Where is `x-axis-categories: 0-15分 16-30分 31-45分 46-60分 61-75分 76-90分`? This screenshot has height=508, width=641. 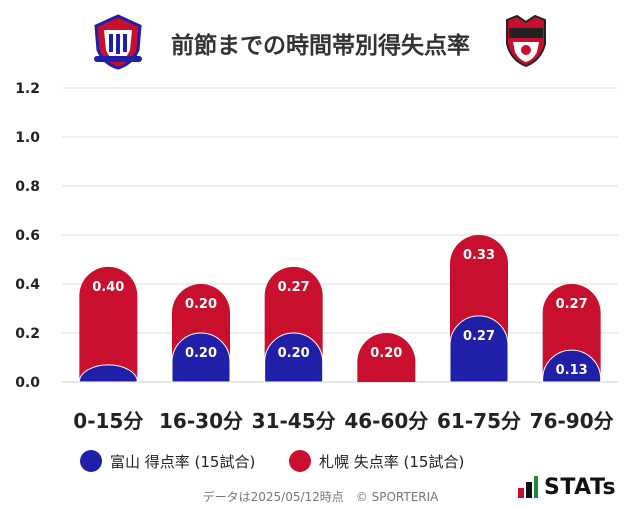
x-axis-categories: 0-15分 16-30分 31-45分 46-60分 61-75分 76-90分 is located at coordinates (343, 421).